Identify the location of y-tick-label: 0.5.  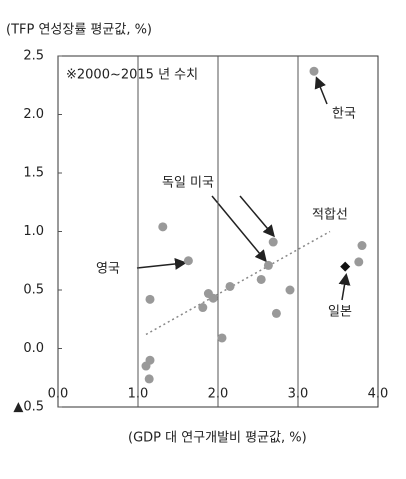
(33, 290).